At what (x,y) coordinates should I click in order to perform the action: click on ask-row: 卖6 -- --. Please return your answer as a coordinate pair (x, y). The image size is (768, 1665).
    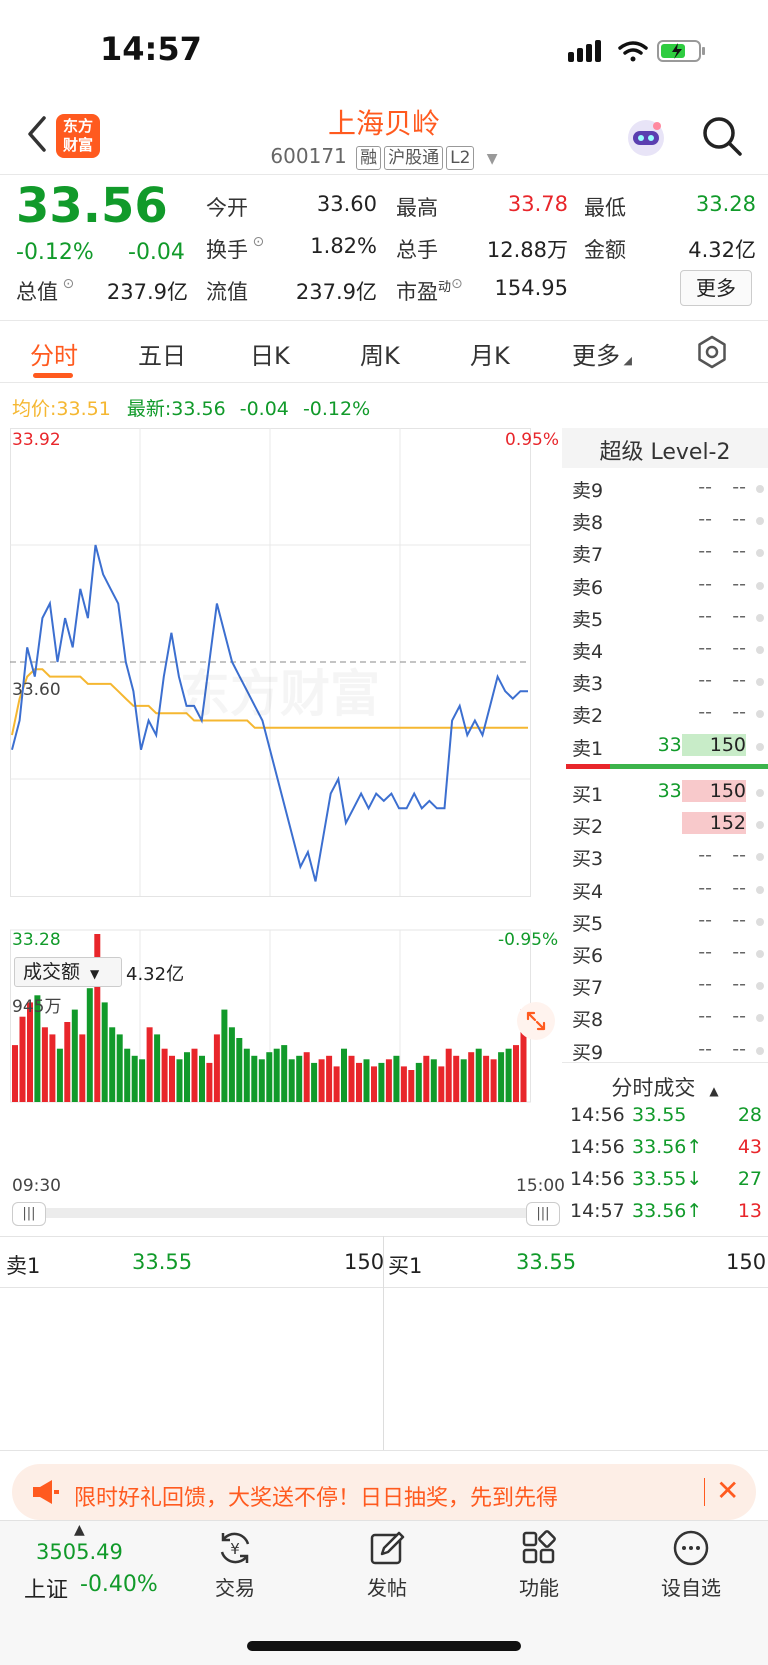
    Looking at the image, I should click on (668, 587).